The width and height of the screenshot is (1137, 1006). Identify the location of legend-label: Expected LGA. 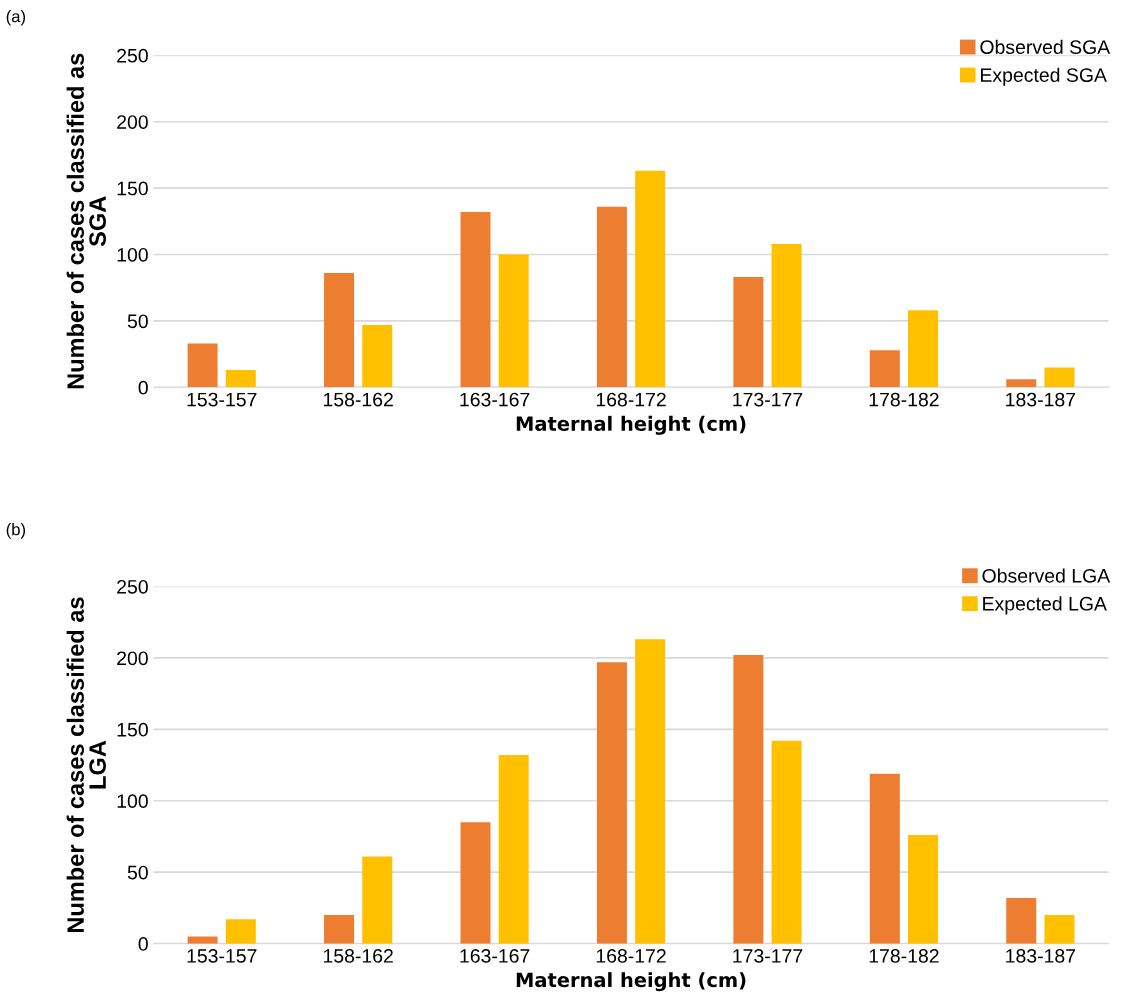
(1045, 605).